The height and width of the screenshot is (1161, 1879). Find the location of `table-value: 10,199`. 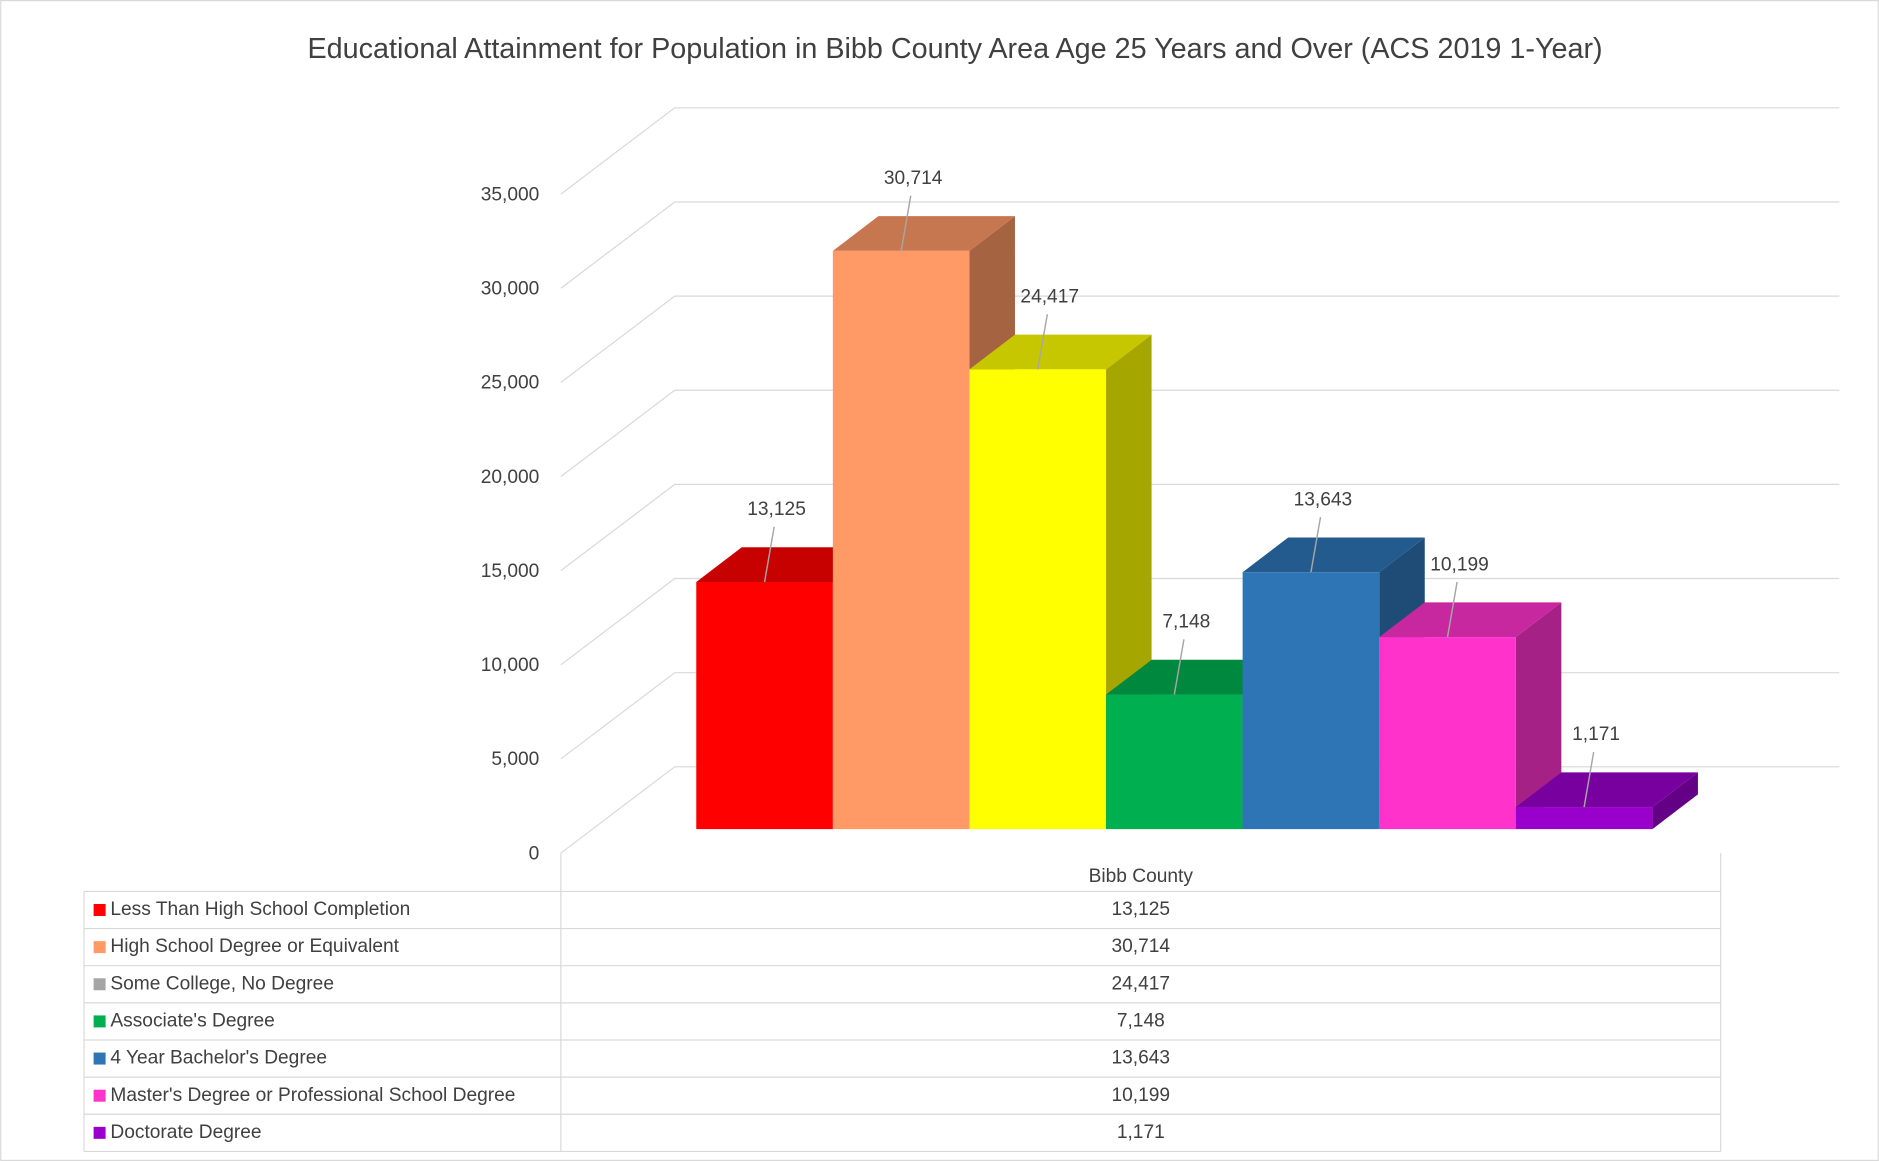

table-value: 10,199 is located at coordinates (1140, 1095).